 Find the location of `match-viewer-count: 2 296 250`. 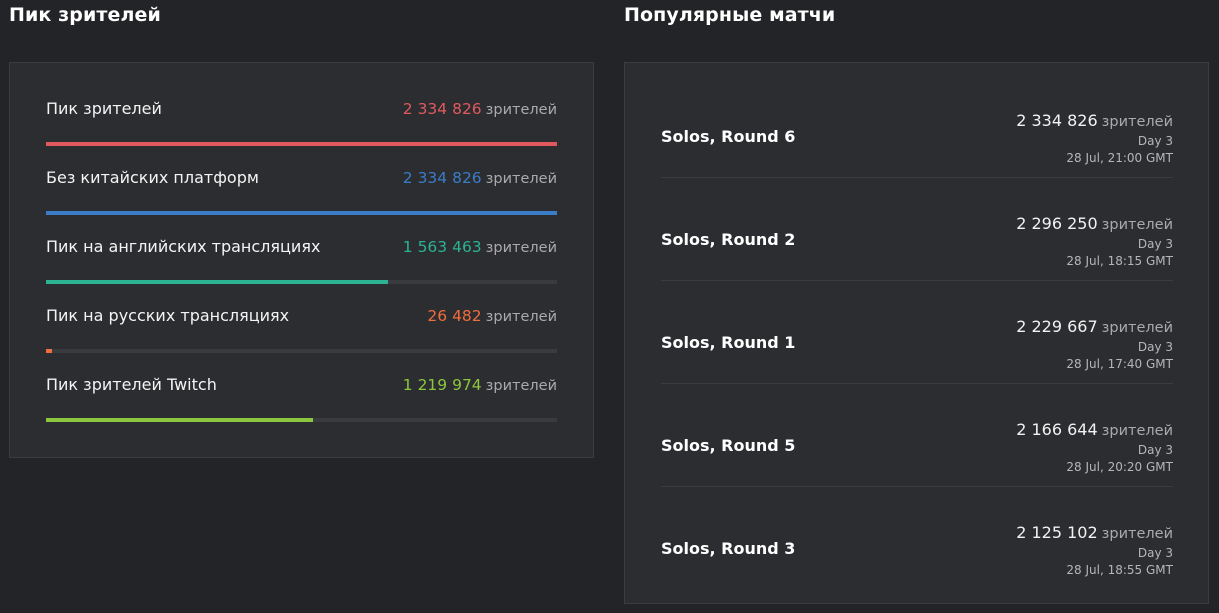

match-viewer-count: 2 296 250 is located at coordinates (1057, 223).